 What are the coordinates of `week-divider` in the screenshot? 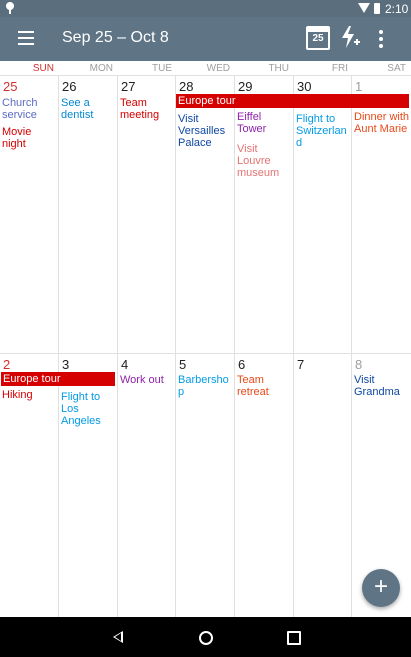 It's located at (205, 353).